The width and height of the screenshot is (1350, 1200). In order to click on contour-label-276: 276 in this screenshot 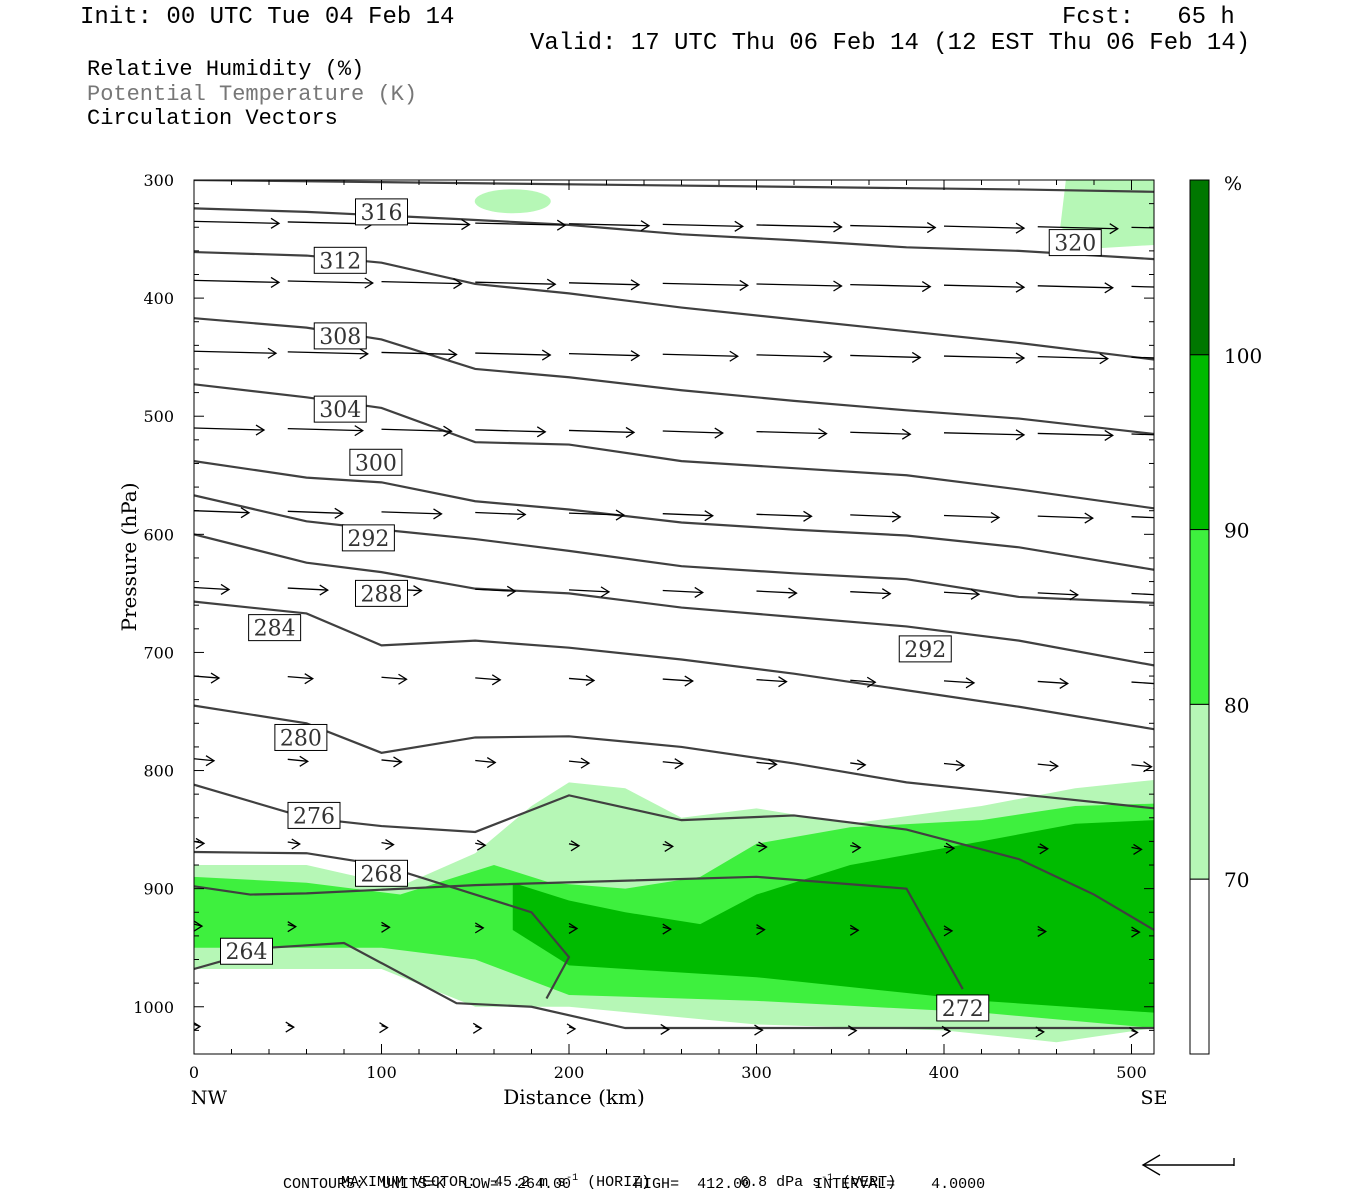, I will do `click(314, 816)`.